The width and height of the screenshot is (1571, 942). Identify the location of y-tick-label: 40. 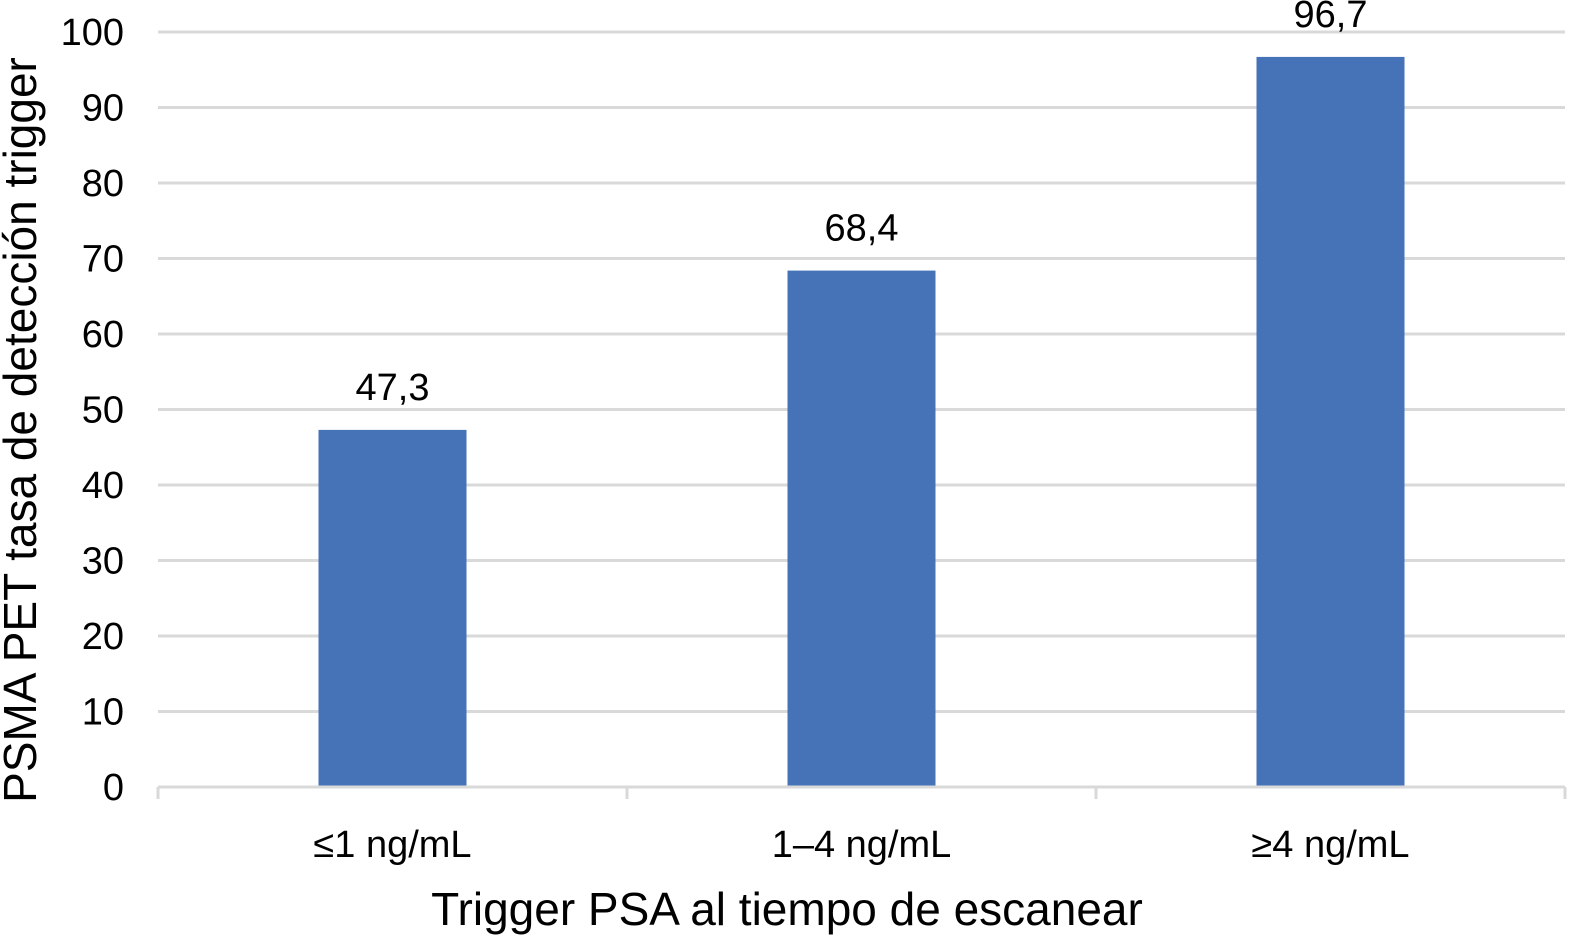
(103, 486).